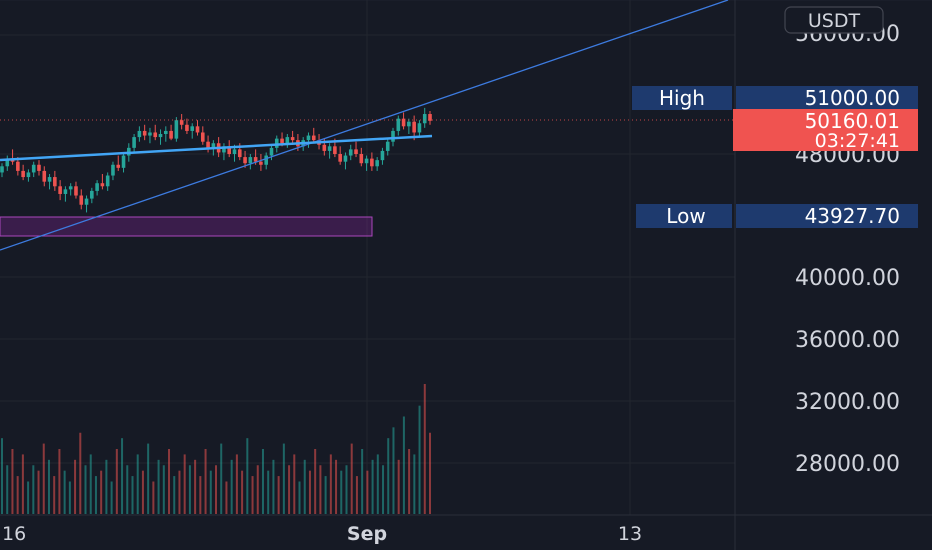 The image size is (932, 550). What do you see at coordinates (216, 148) in the screenshot?
I see `horizontal-trendline` at bounding box center [216, 148].